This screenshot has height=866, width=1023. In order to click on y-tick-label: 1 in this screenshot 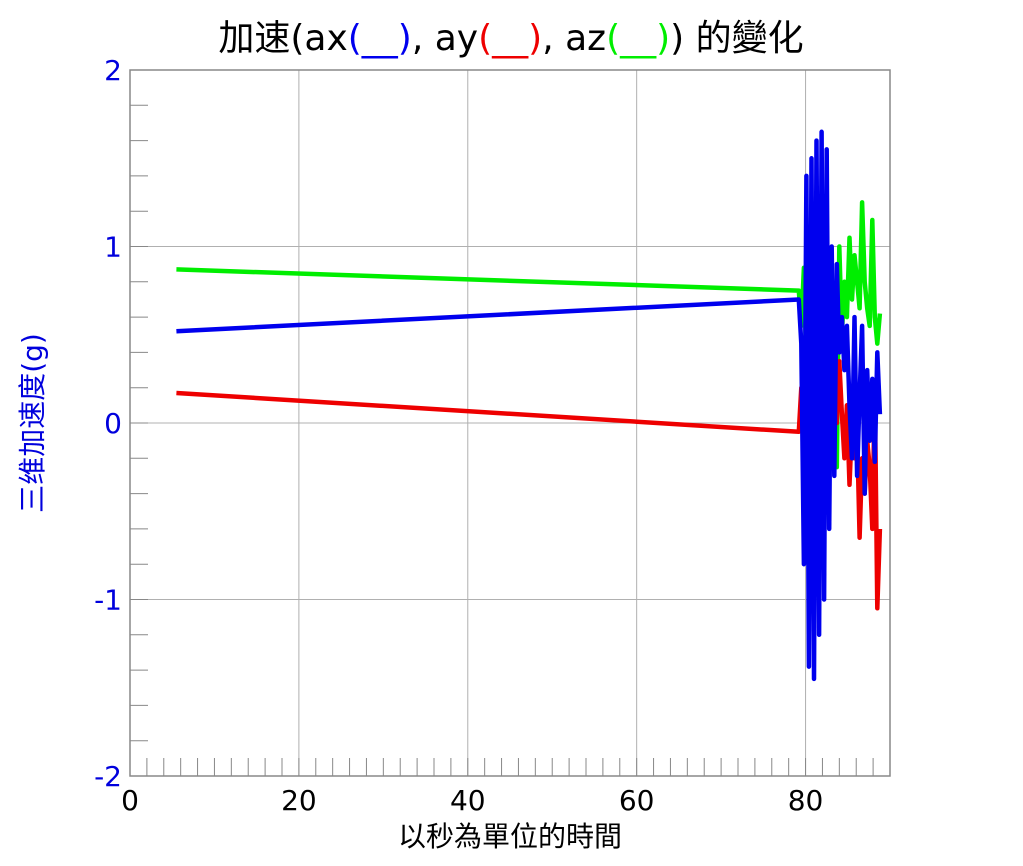, I will do `click(113, 247)`.